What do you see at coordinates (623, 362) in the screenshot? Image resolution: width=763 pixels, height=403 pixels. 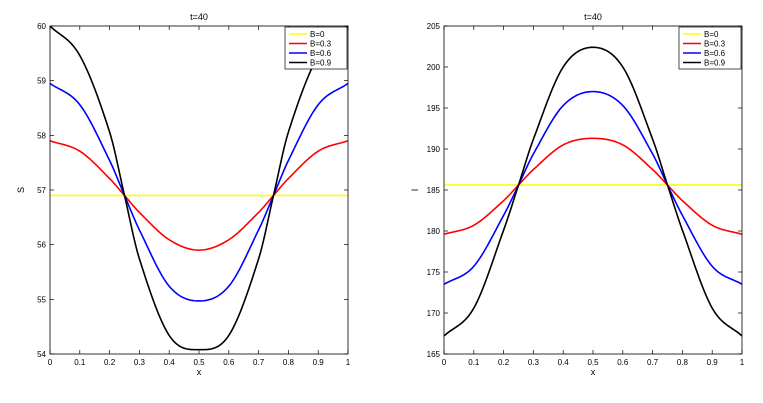 I see `right-x-tick-label: 0.6` at bounding box center [623, 362].